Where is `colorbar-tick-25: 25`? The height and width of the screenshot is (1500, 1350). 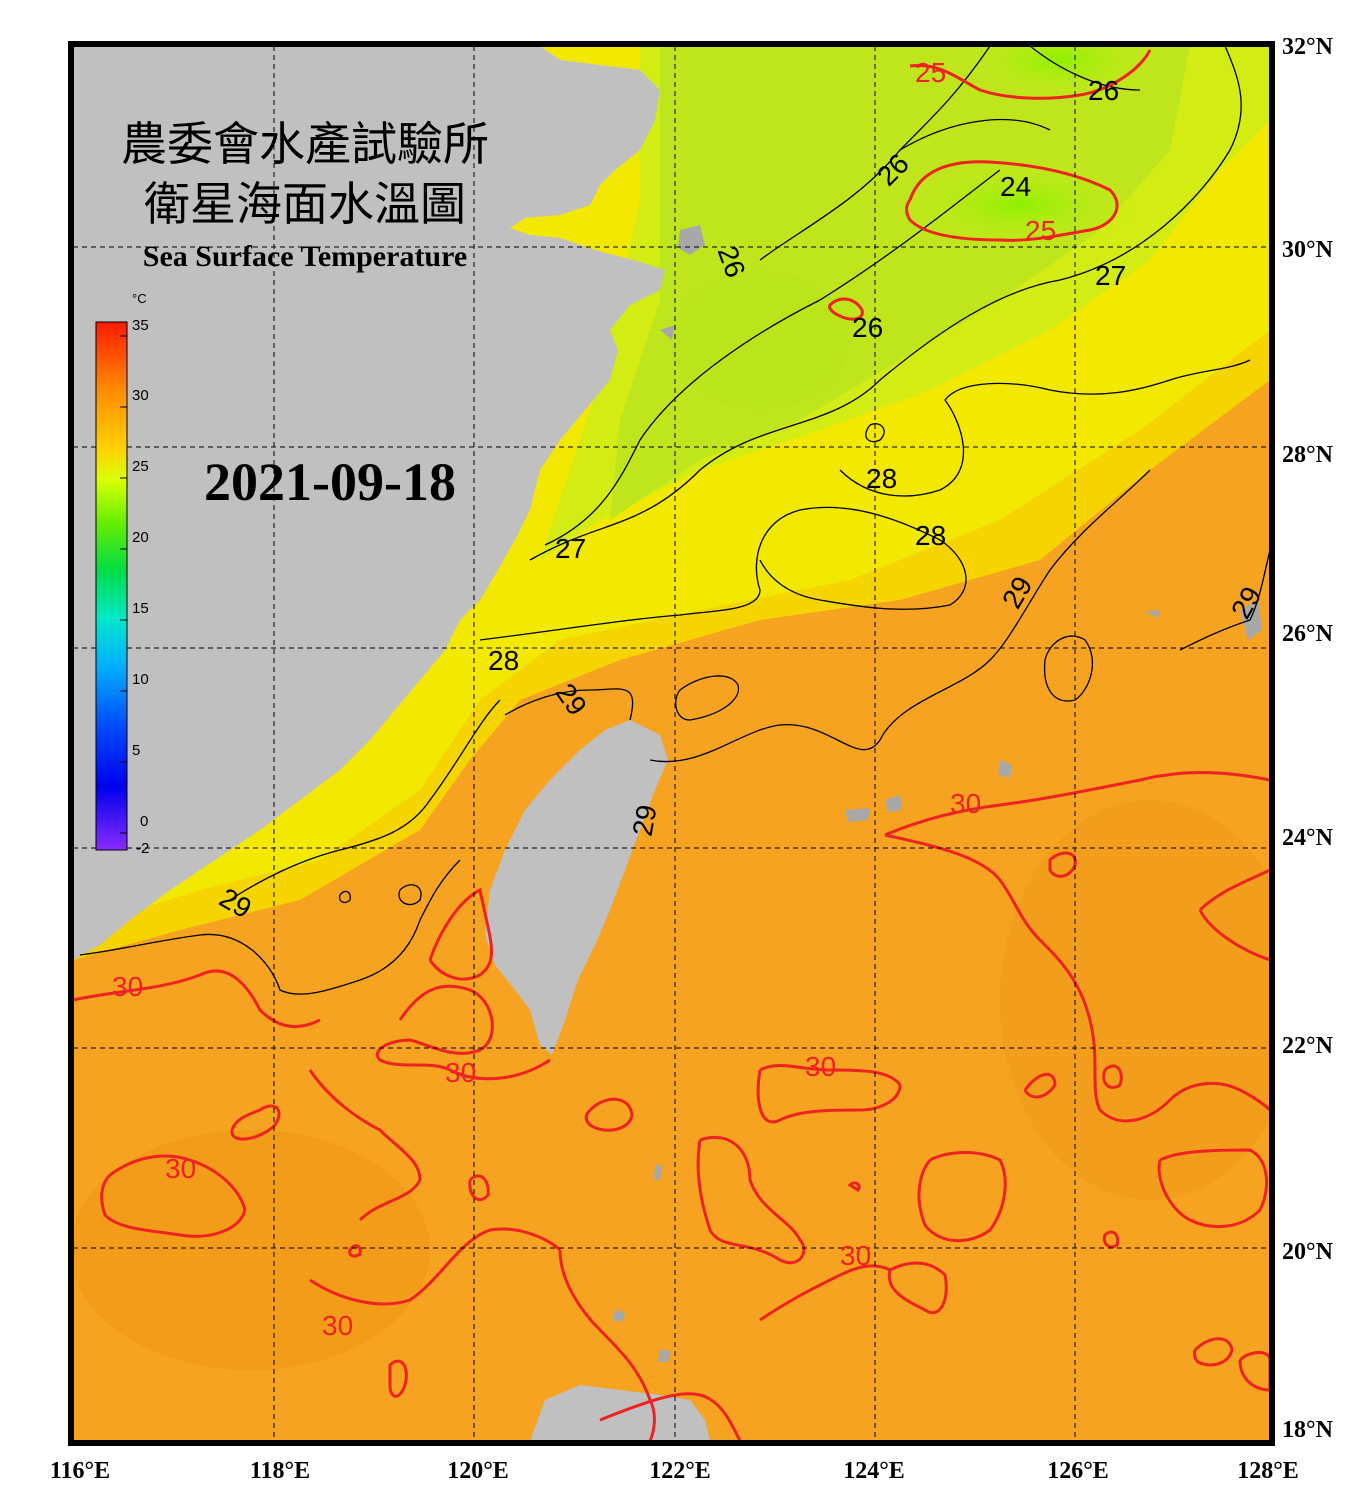
colorbar-tick-25: 25 is located at coordinates (140, 466).